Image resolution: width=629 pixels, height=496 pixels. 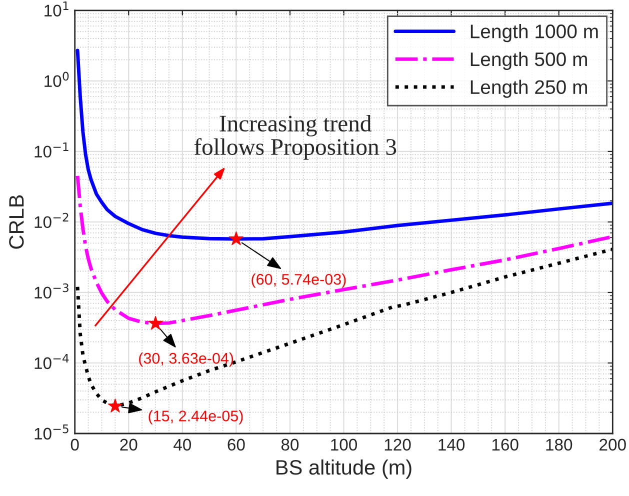 I want to click on x-axis-title: BS altitude (m), so click(x=344, y=469).